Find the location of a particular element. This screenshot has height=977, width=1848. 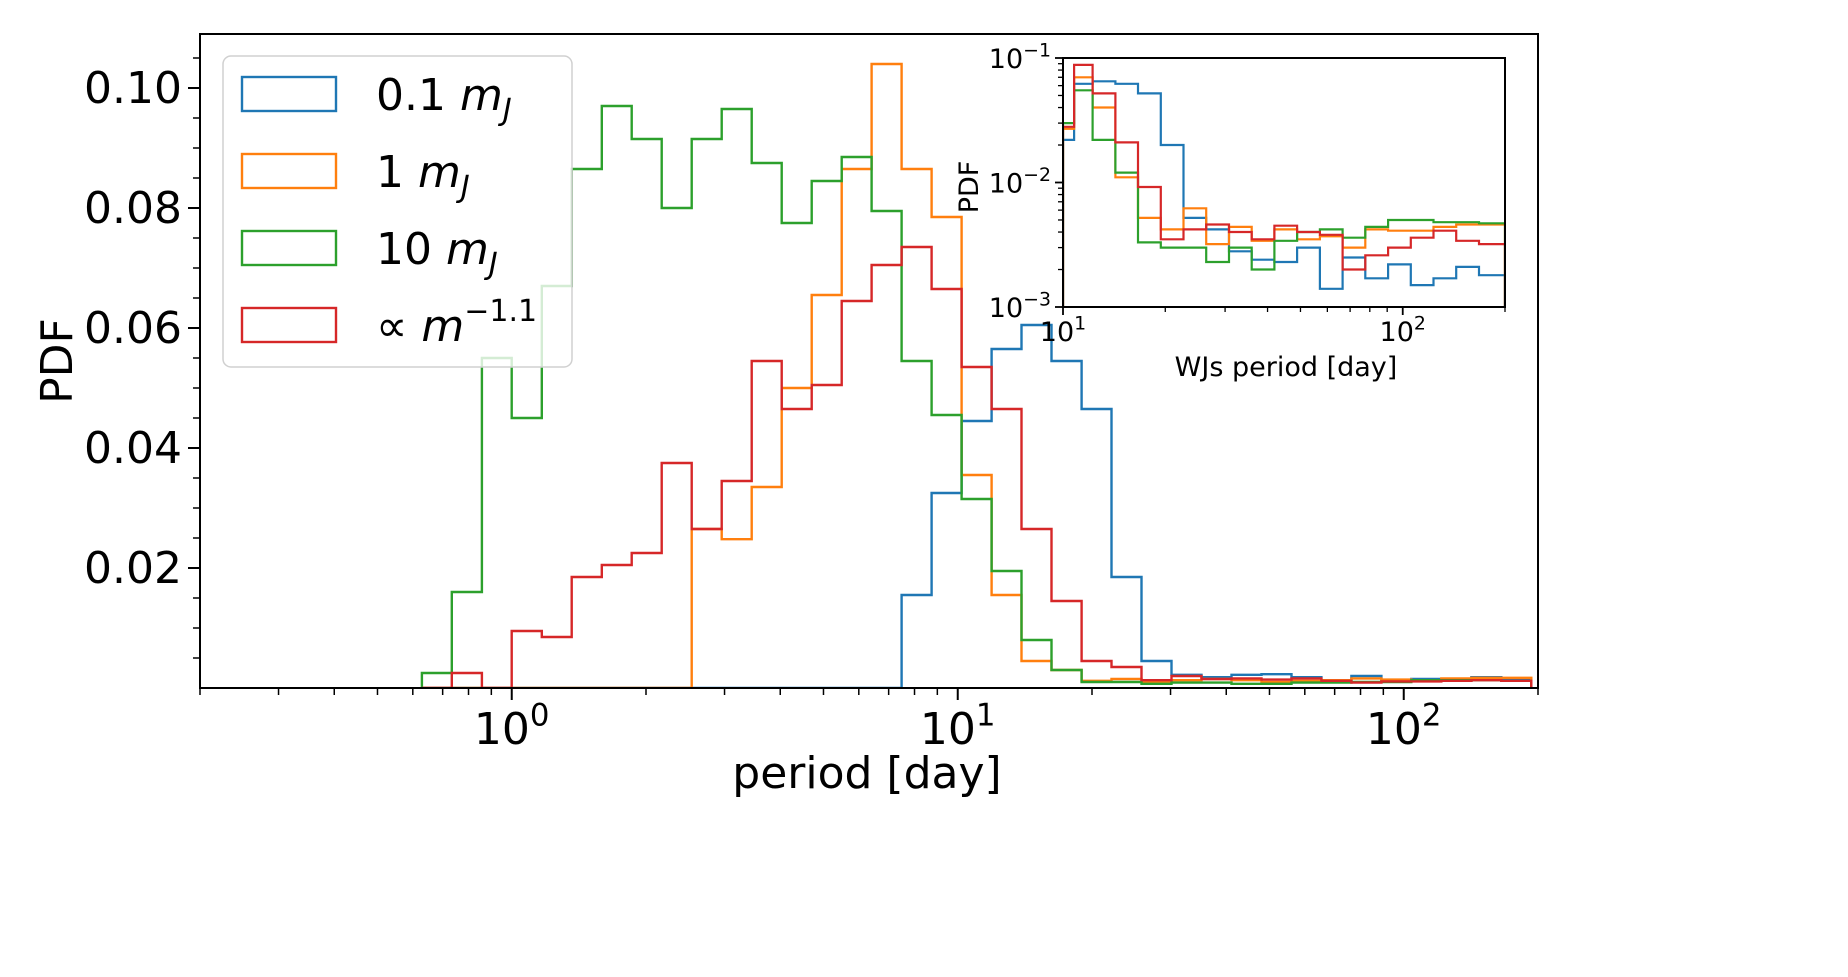

y-tick-label: 0.04 is located at coordinates (133, 448).